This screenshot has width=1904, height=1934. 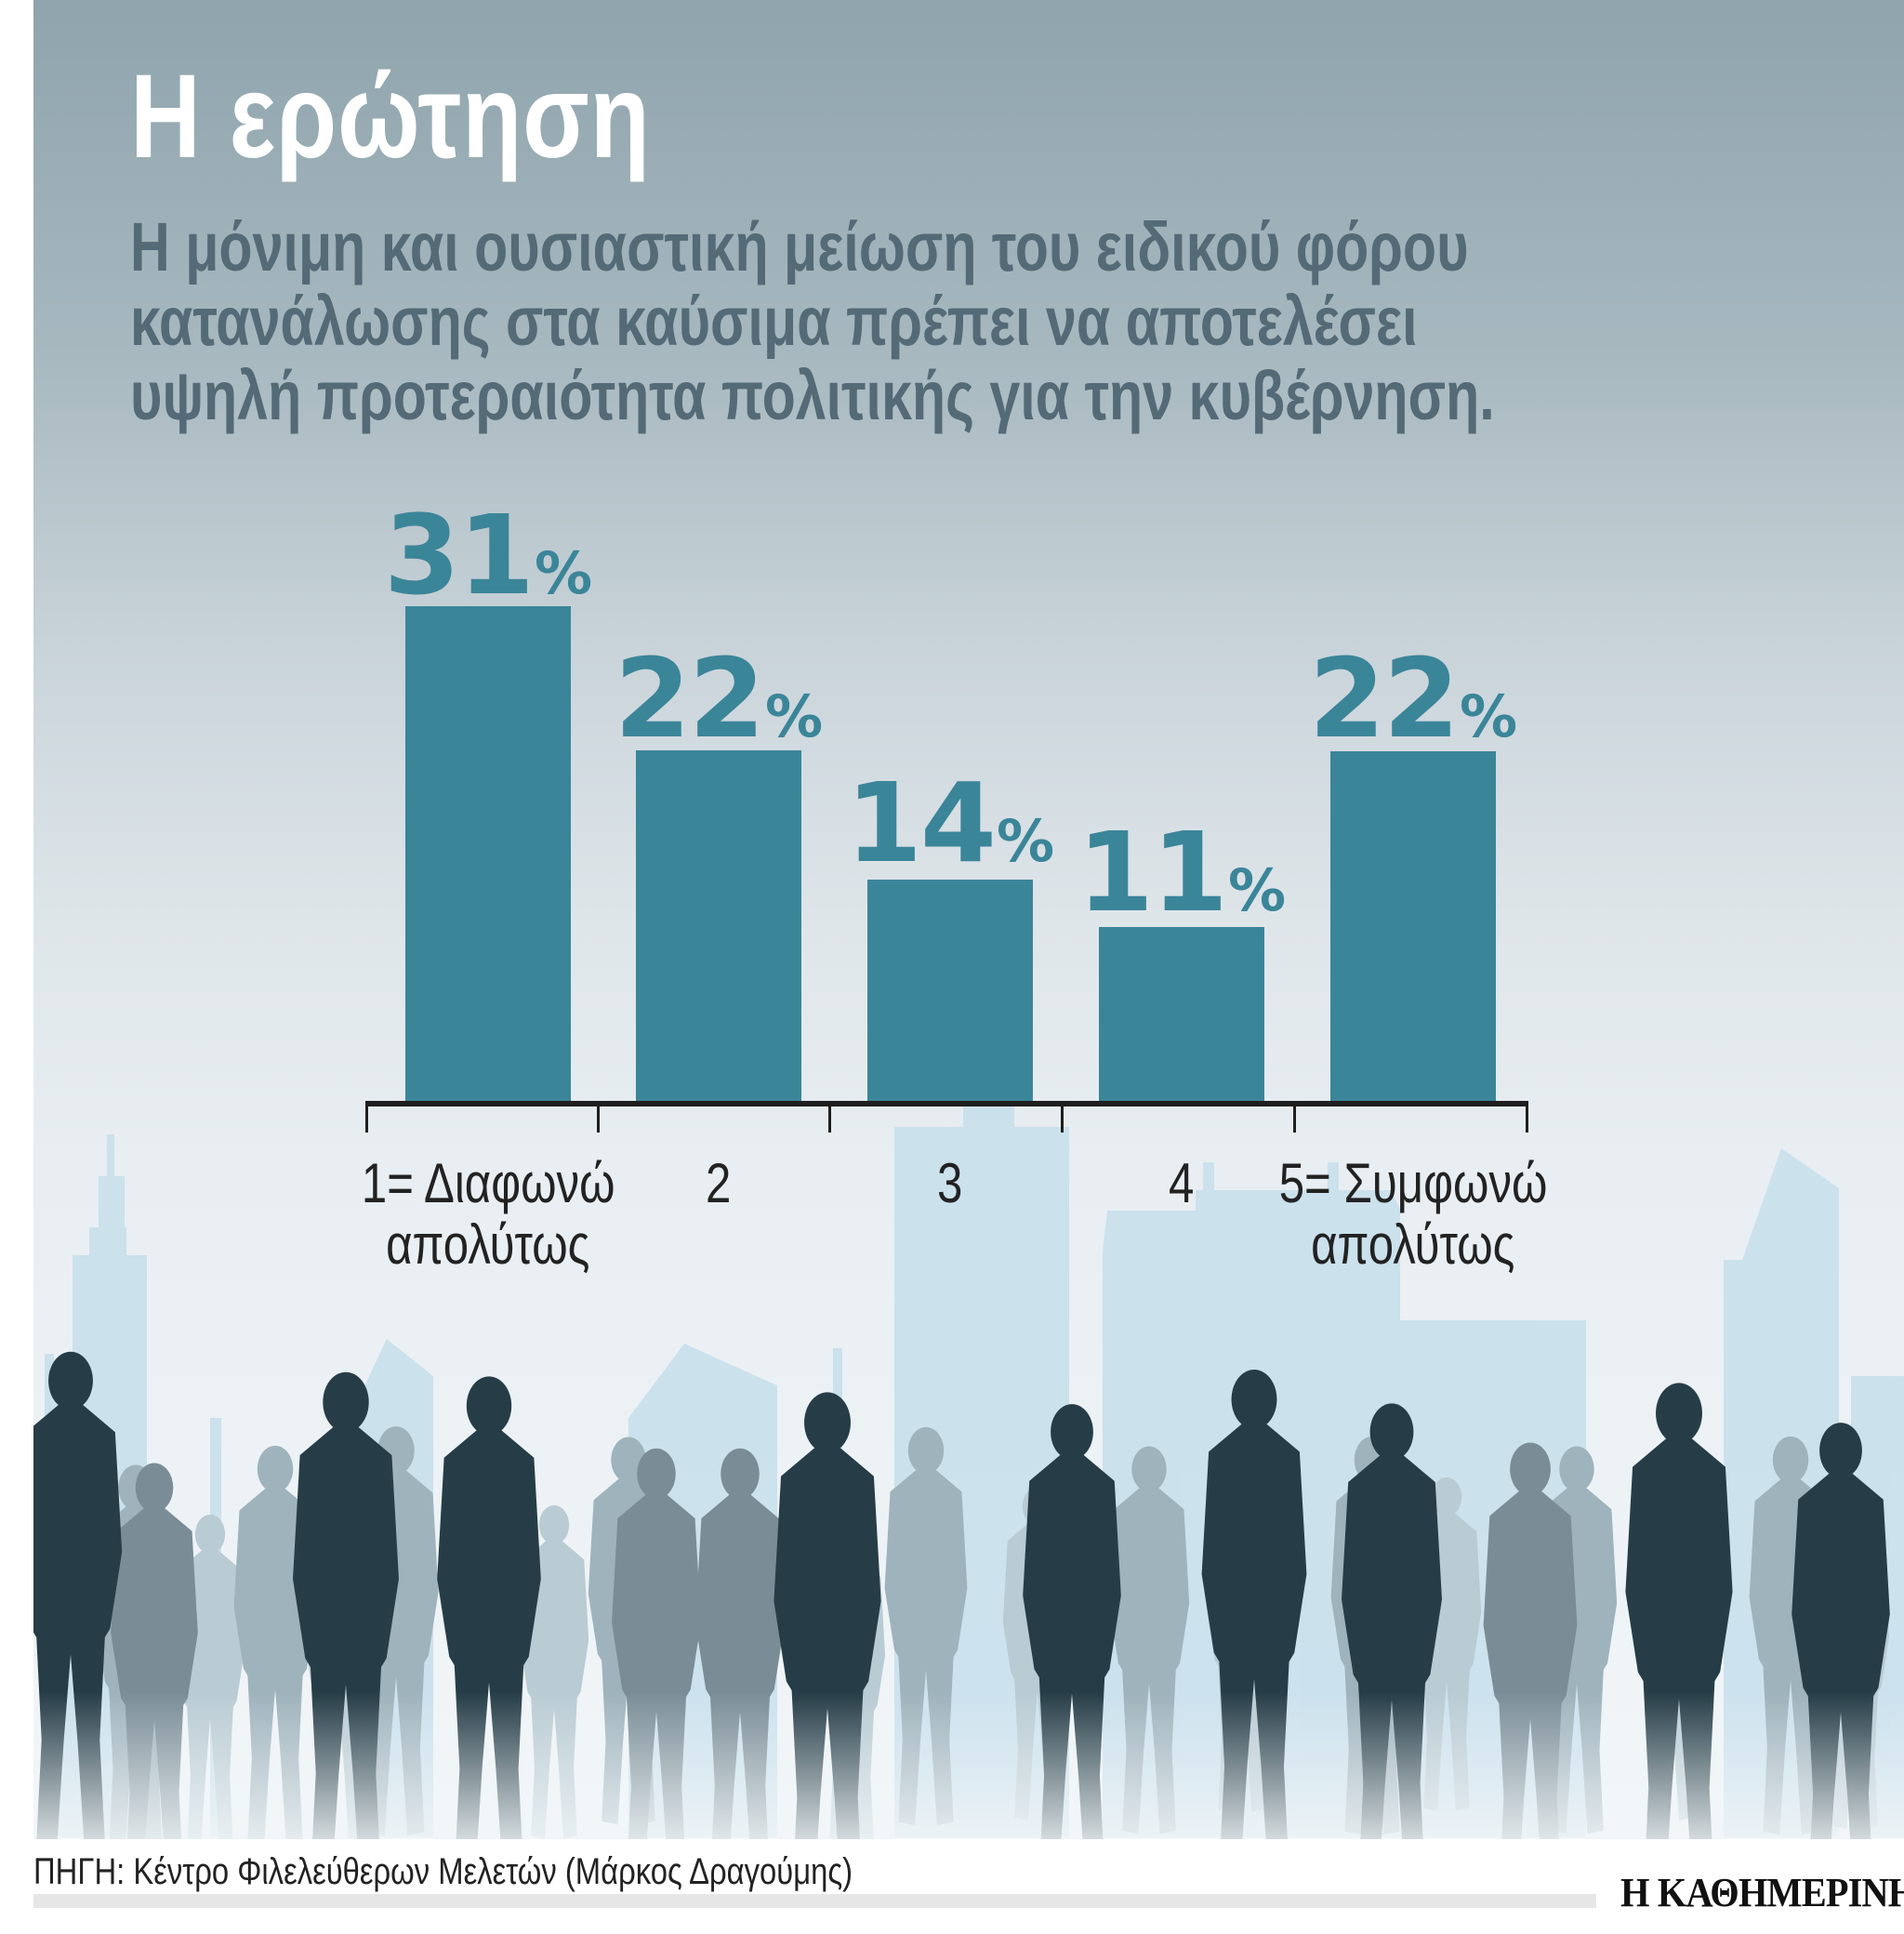 What do you see at coordinates (950, 1183) in the screenshot?
I see `x-label-3: 3` at bounding box center [950, 1183].